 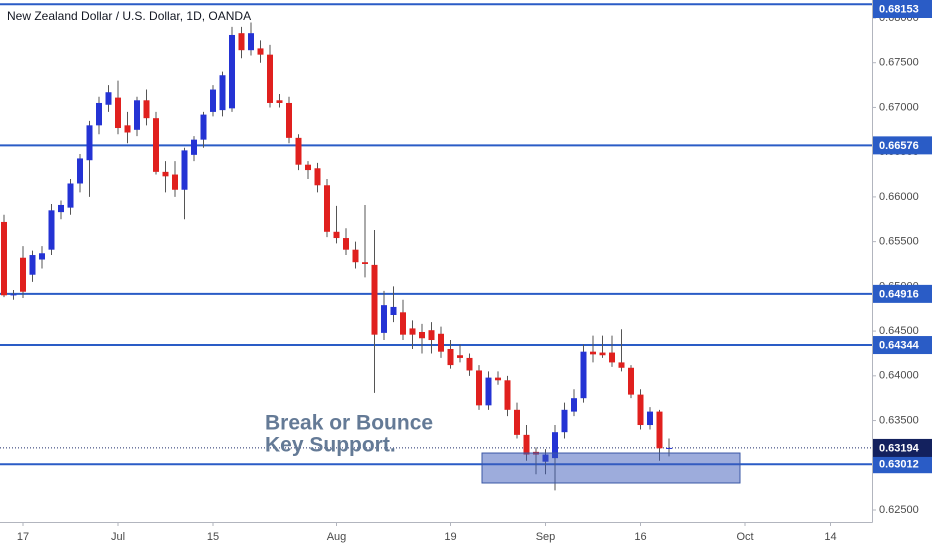 What do you see at coordinates (899, 510) in the screenshot?
I see `y-tick-label: 0.62500` at bounding box center [899, 510].